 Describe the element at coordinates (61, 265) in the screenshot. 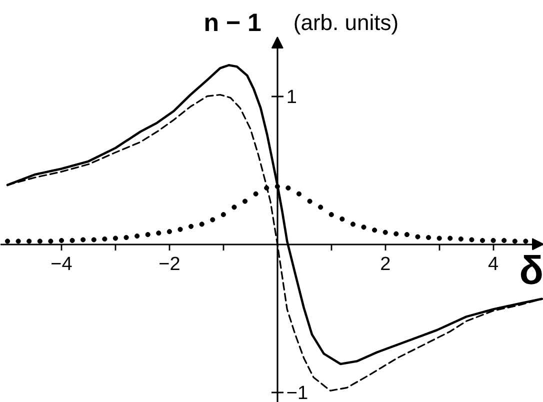

I see `x-tick-label: −4` at that location.